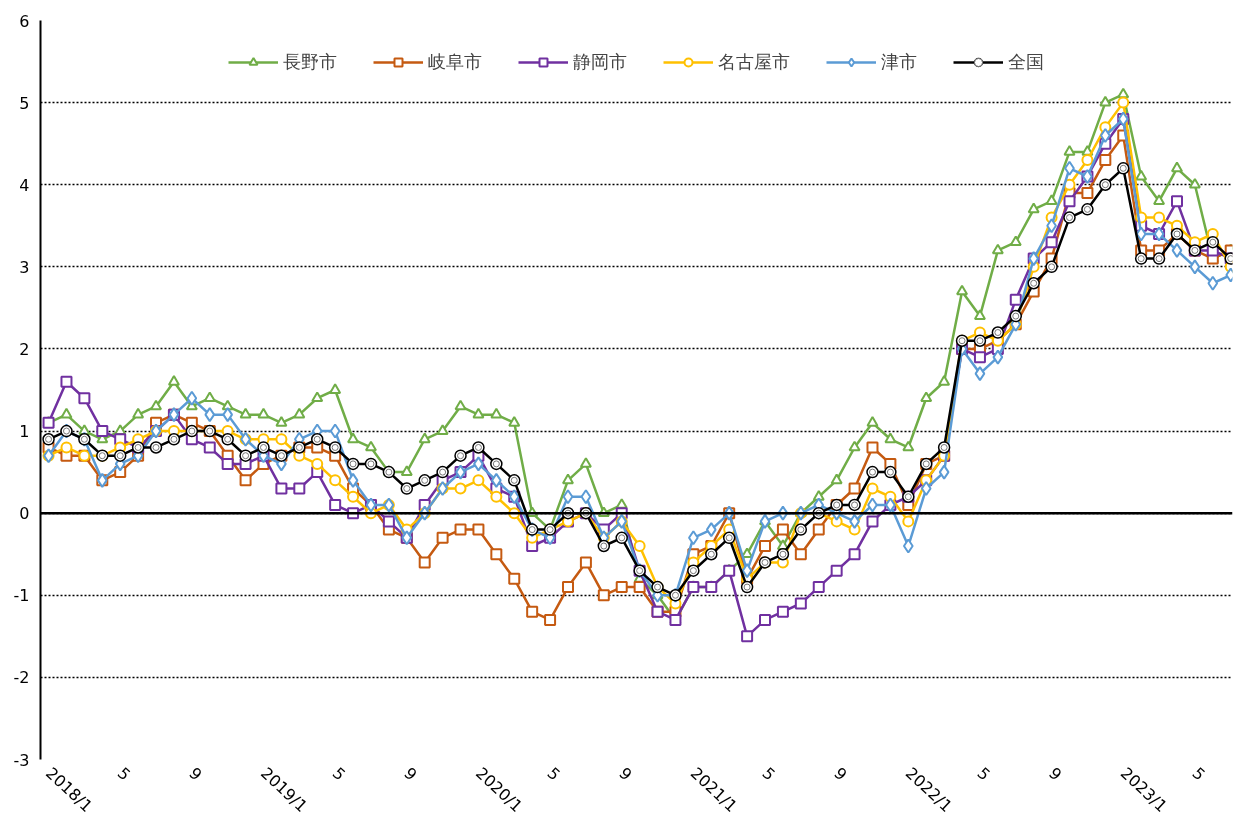  What do you see at coordinates (310, 62) in the screenshot?
I see `legend-label: 長野市` at bounding box center [310, 62].